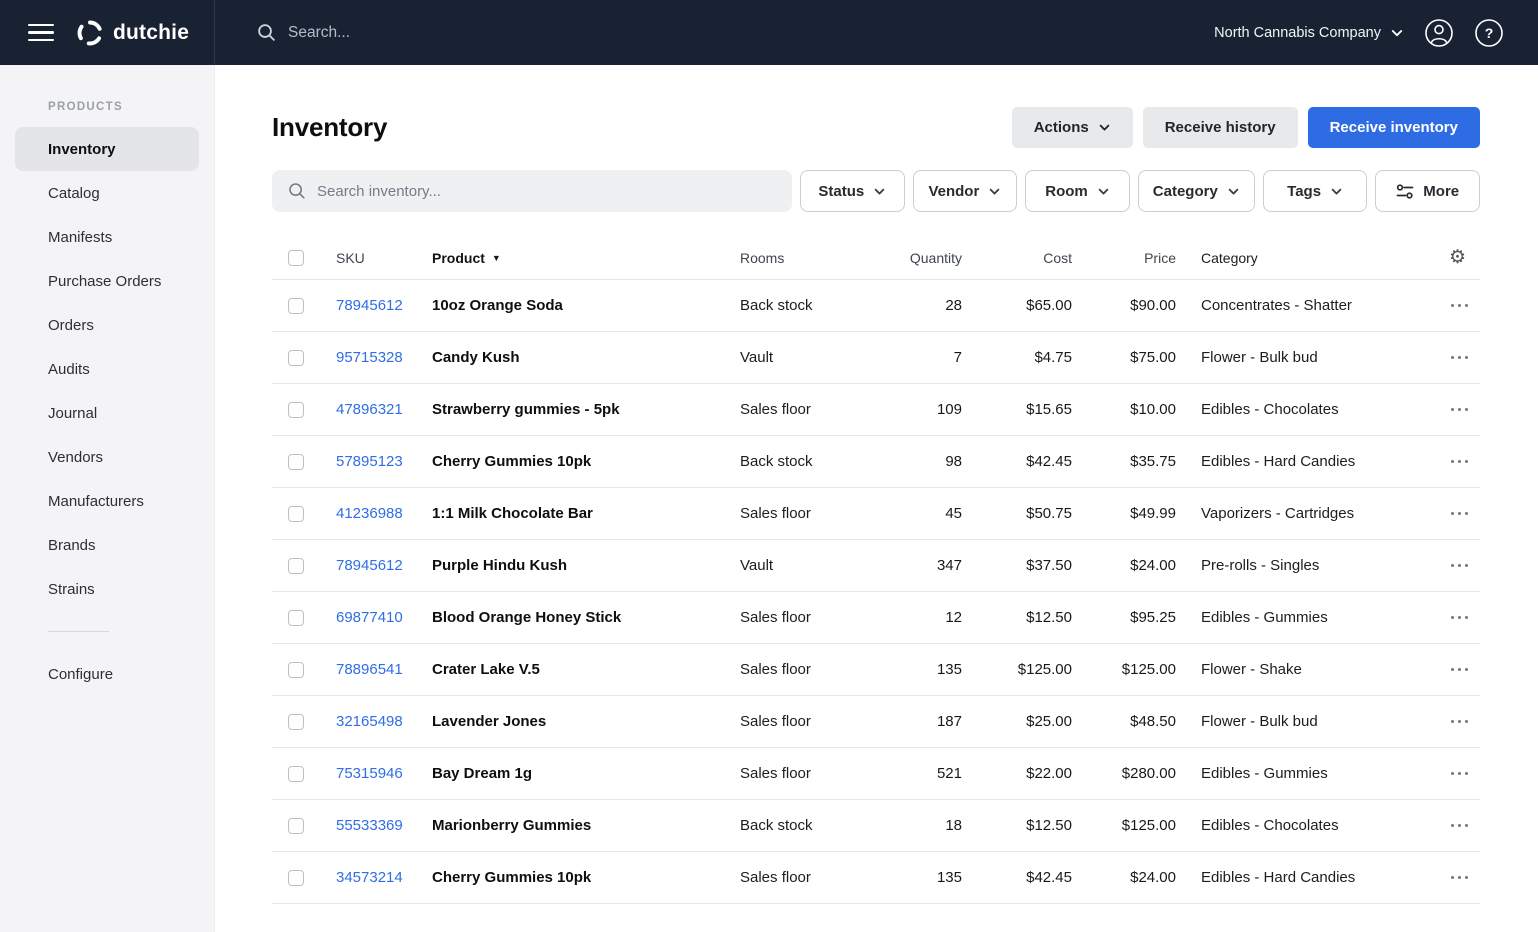 The height and width of the screenshot is (932, 1538). What do you see at coordinates (296, 257) in the screenshot?
I see `select-all-checkbox` at bounding box center [296, 257].